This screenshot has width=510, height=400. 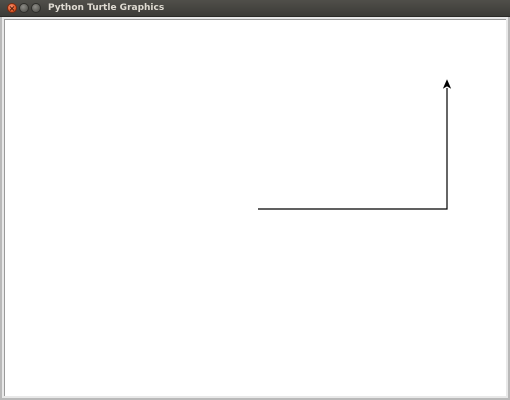 I want to click on maximize-icon, so click(x=36, y=8).